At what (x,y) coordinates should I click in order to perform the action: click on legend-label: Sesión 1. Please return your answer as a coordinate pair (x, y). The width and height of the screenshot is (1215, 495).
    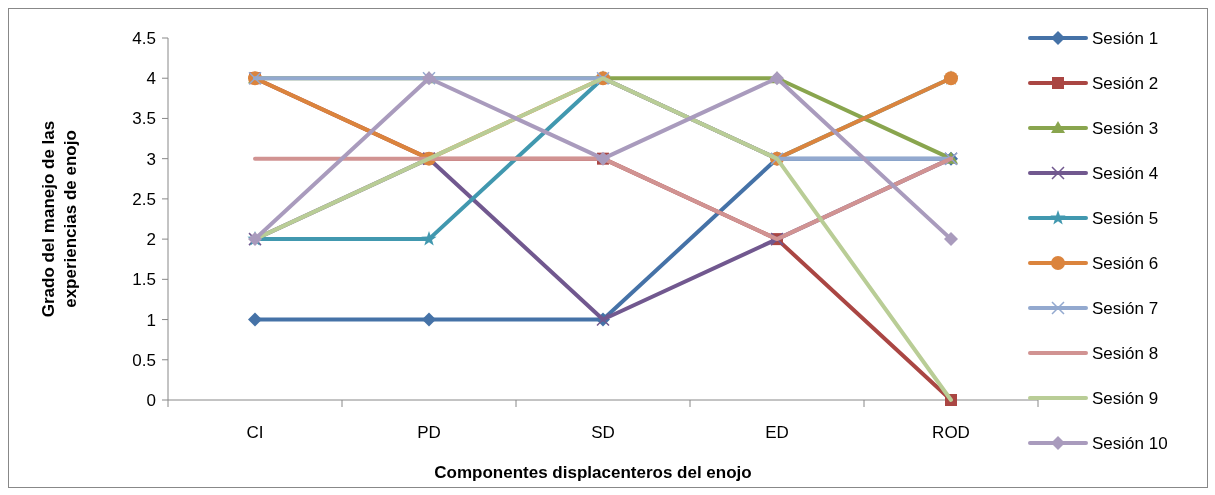
    Looking at the image, I should click on (1125, 38).